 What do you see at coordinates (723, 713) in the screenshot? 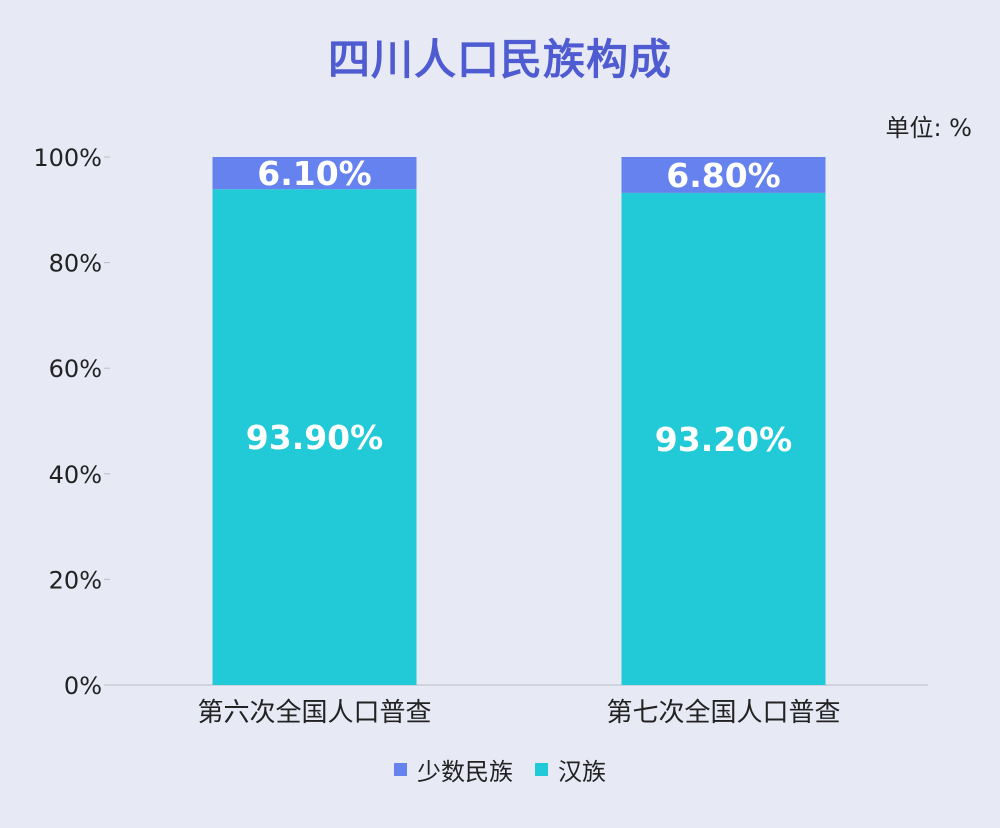
I see `x-tick-label: 第七次全国人口普查` at bounding box center [723, 713].